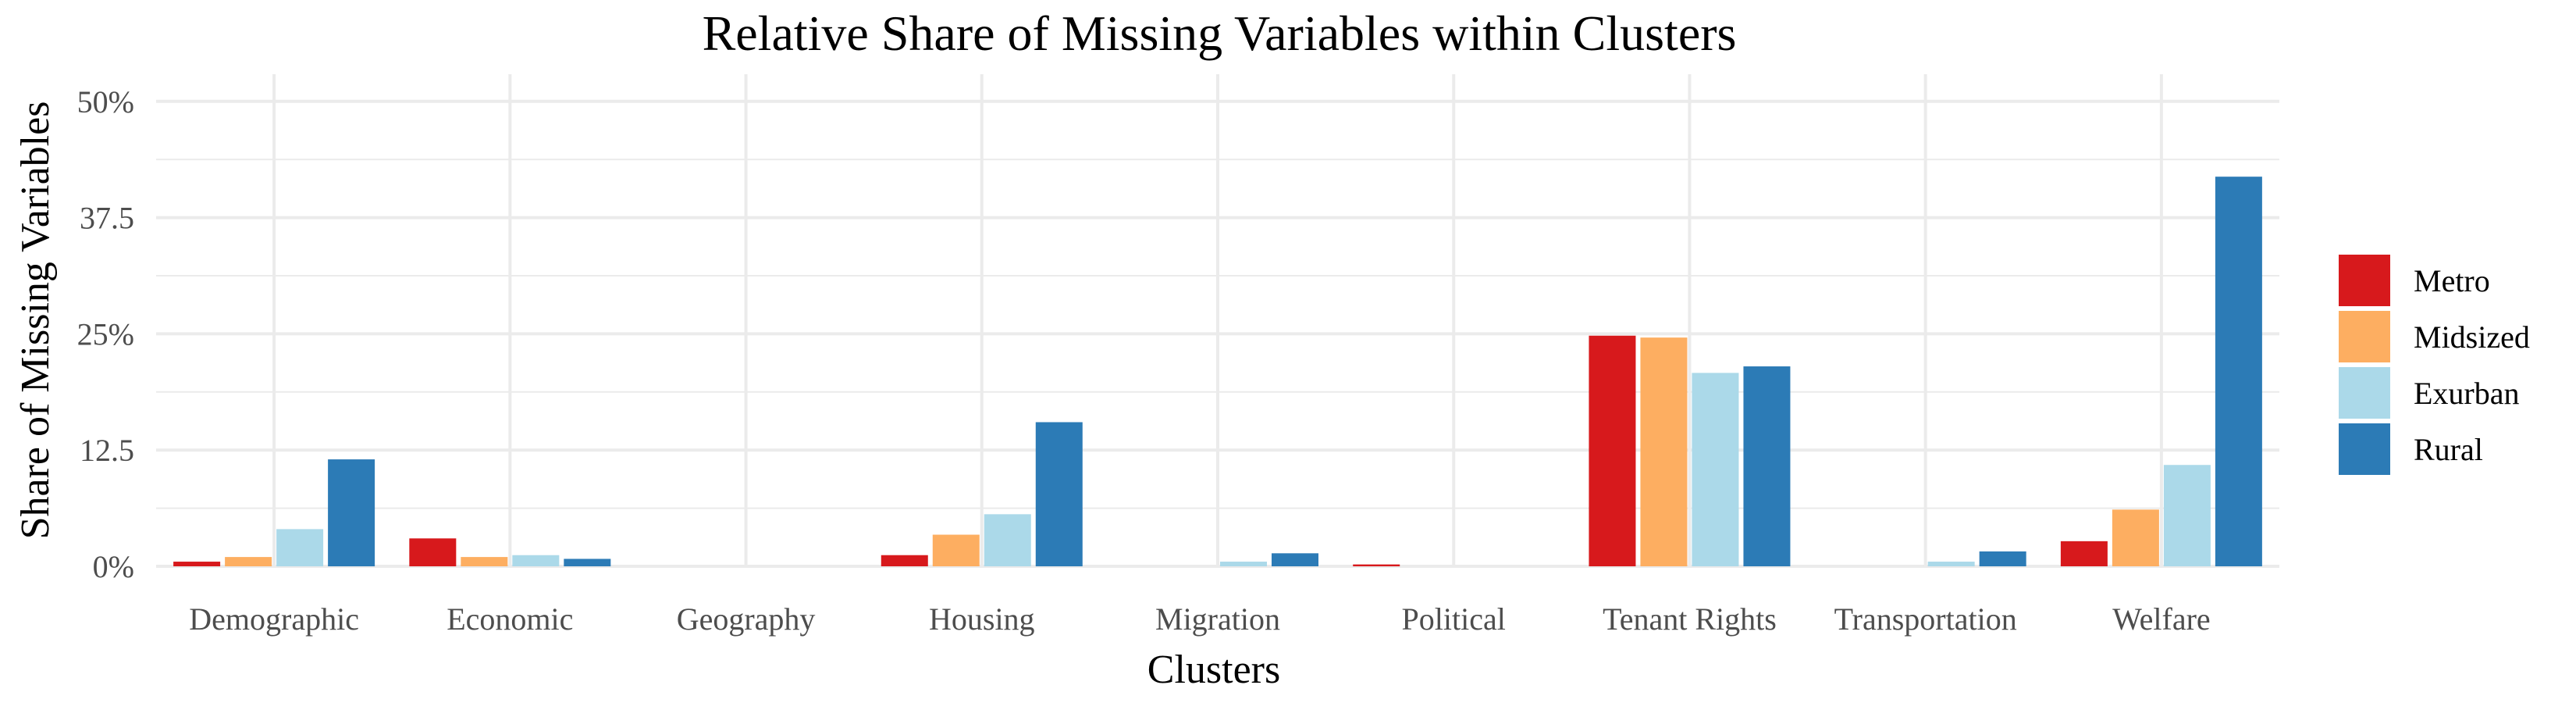 The width and height of the screenshot is (2576, 703). What do you see at coordinates (1664, 451) in the screenshot?
I see `bar-tenant-rights-midsized` at bounding box center [1664, 451].